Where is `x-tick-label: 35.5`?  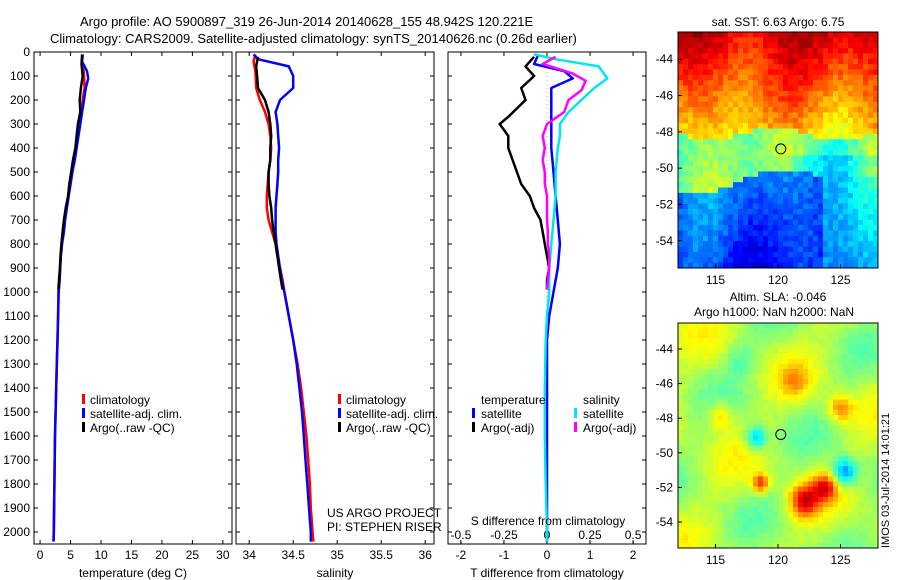 x-tick-label: 35.5 is located at coordinates (382, 555).